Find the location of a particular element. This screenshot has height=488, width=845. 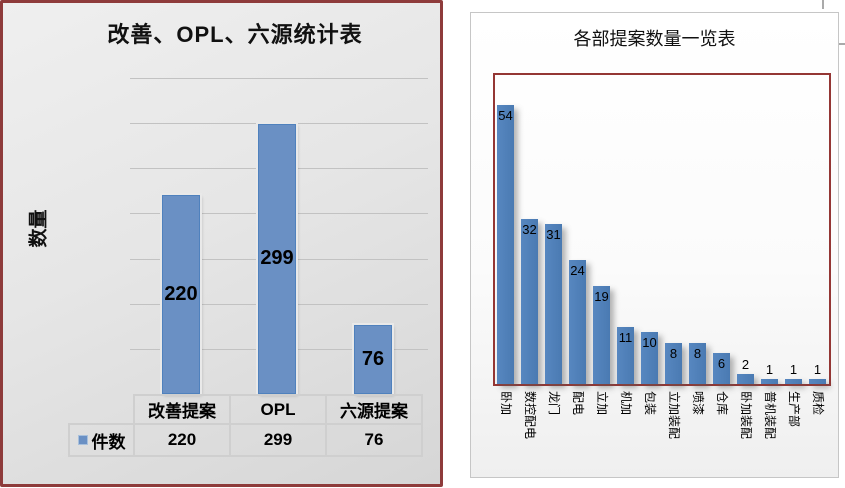

bar-改善提案 is located at coordinates (181, 294).